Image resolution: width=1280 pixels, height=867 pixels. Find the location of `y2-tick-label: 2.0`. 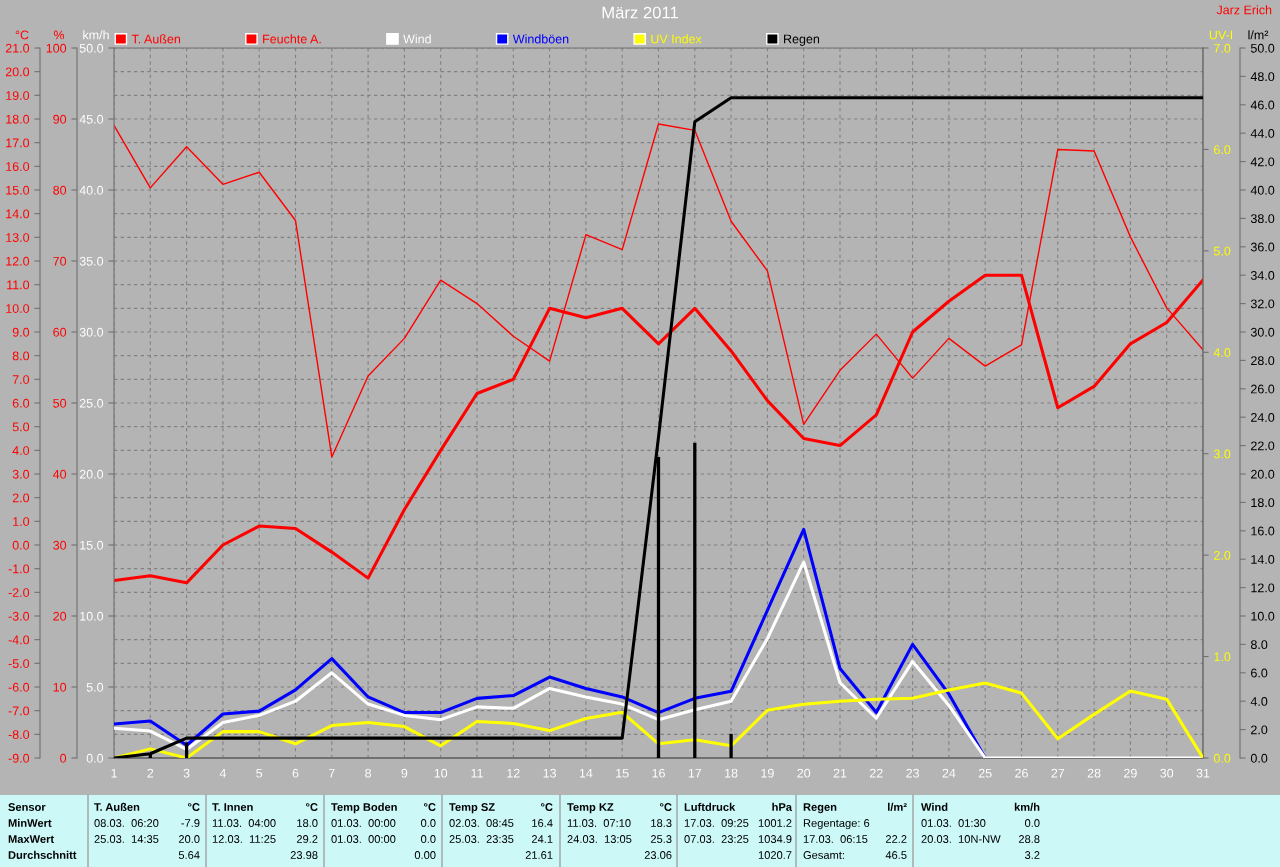

y2-tick-label: 2.0 is located at coordinates (1259, 730).